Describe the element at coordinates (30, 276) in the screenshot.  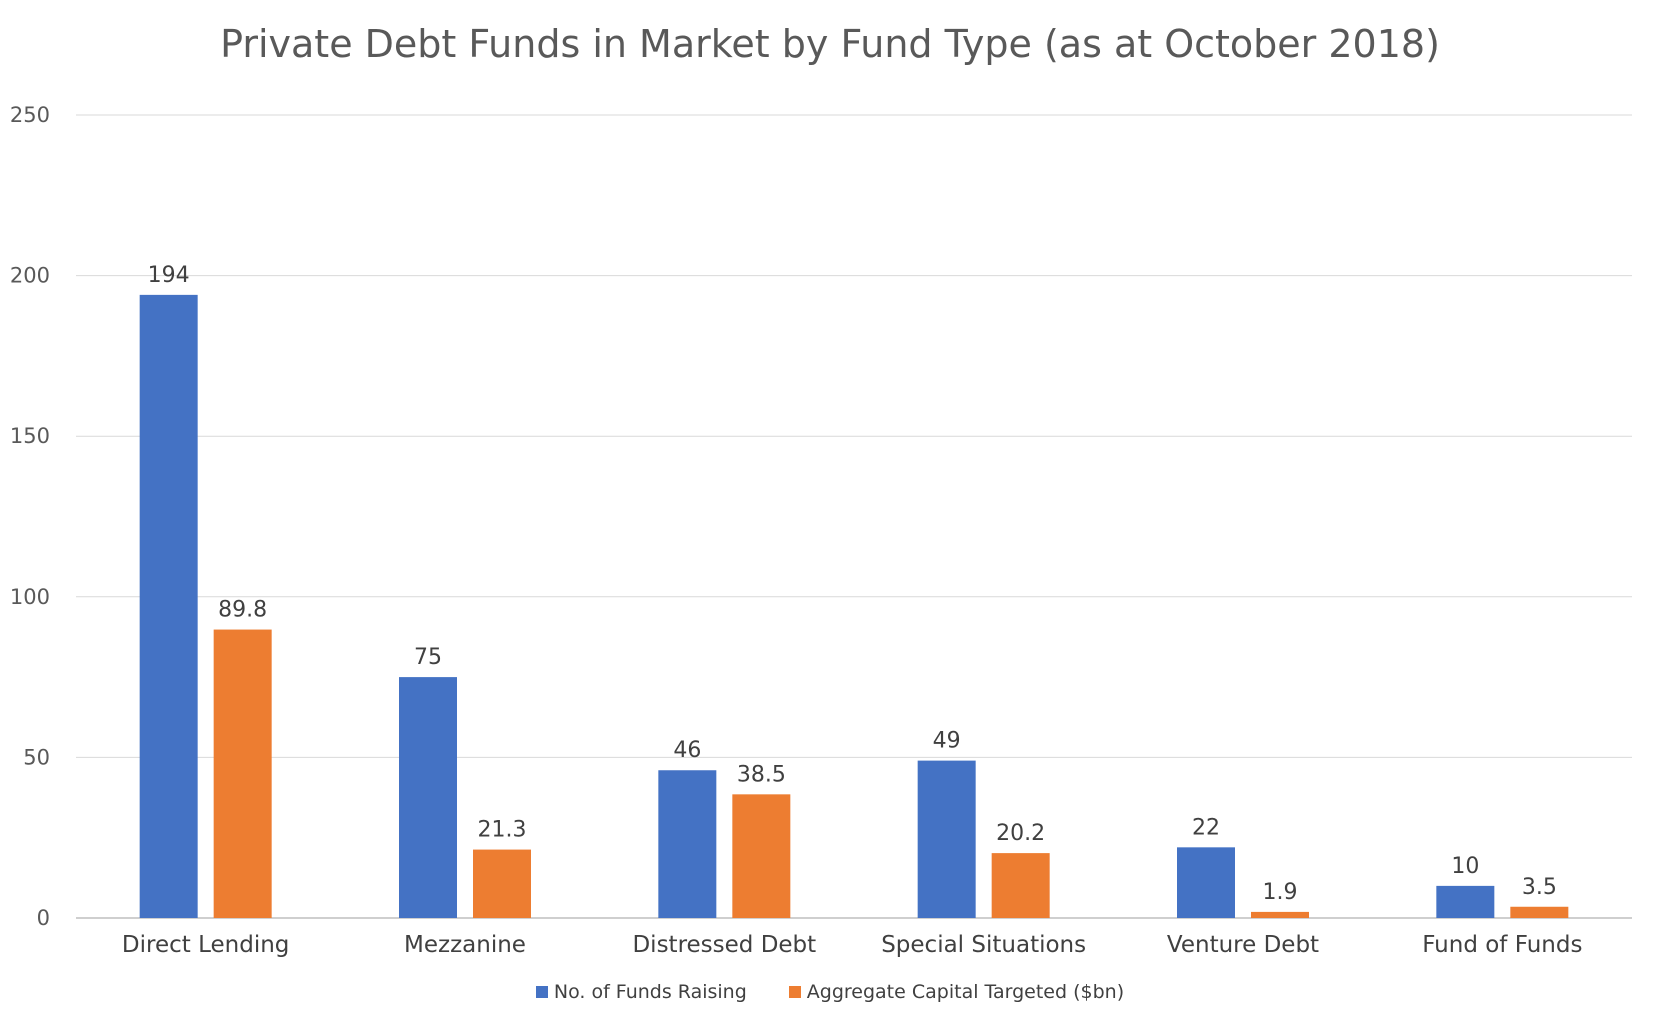
I see `y-tick-label: 200` at that location.